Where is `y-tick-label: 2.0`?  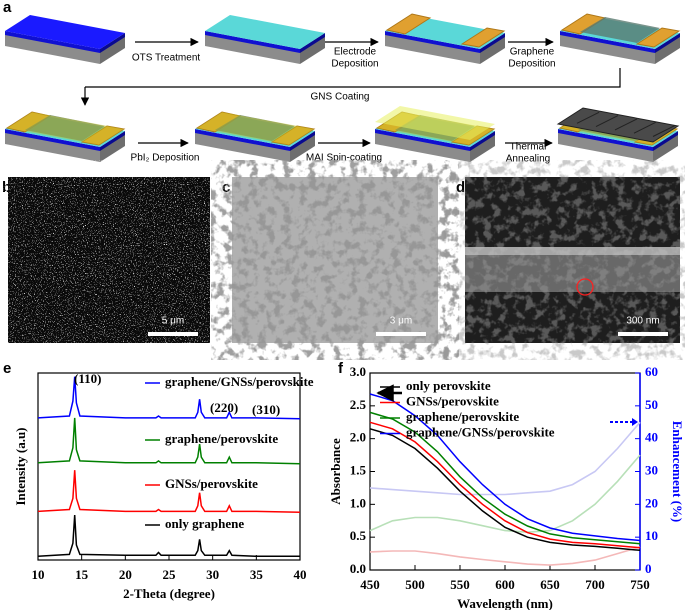
y-tick-label: 2.0 is located at coordinates (358, 437).